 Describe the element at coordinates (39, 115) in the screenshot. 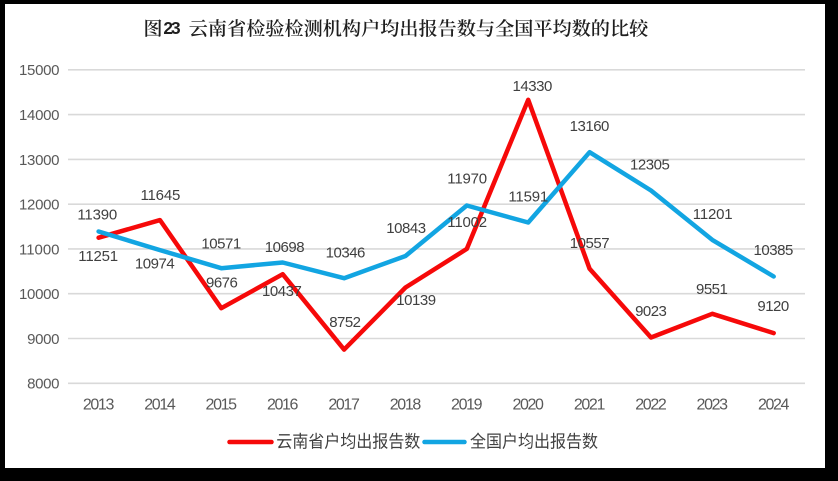

I see `svg-text: 14000` at that location.